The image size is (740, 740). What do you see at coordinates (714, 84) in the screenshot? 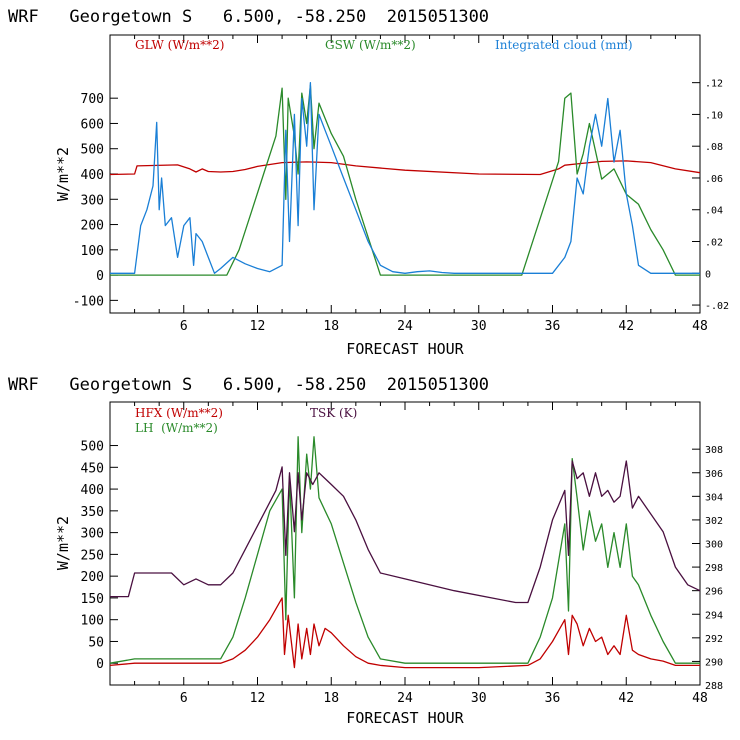
I see `y2-tick-label: .12` at bounding box center [714, 84].